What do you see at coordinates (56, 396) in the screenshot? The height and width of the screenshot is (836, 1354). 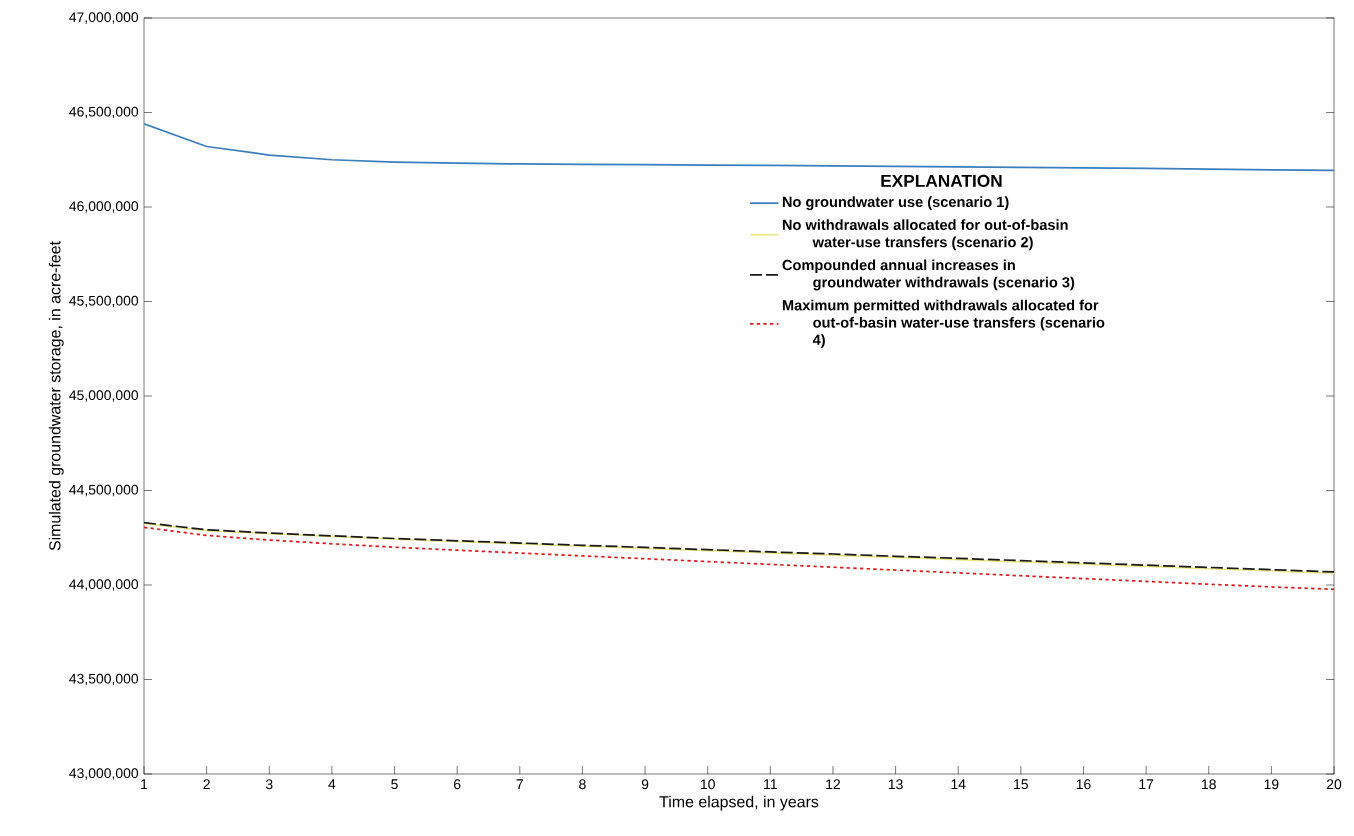 I see `y-axis-title: Simulated groundwater storage, in acre-feet` at bounding box center [56, 396].